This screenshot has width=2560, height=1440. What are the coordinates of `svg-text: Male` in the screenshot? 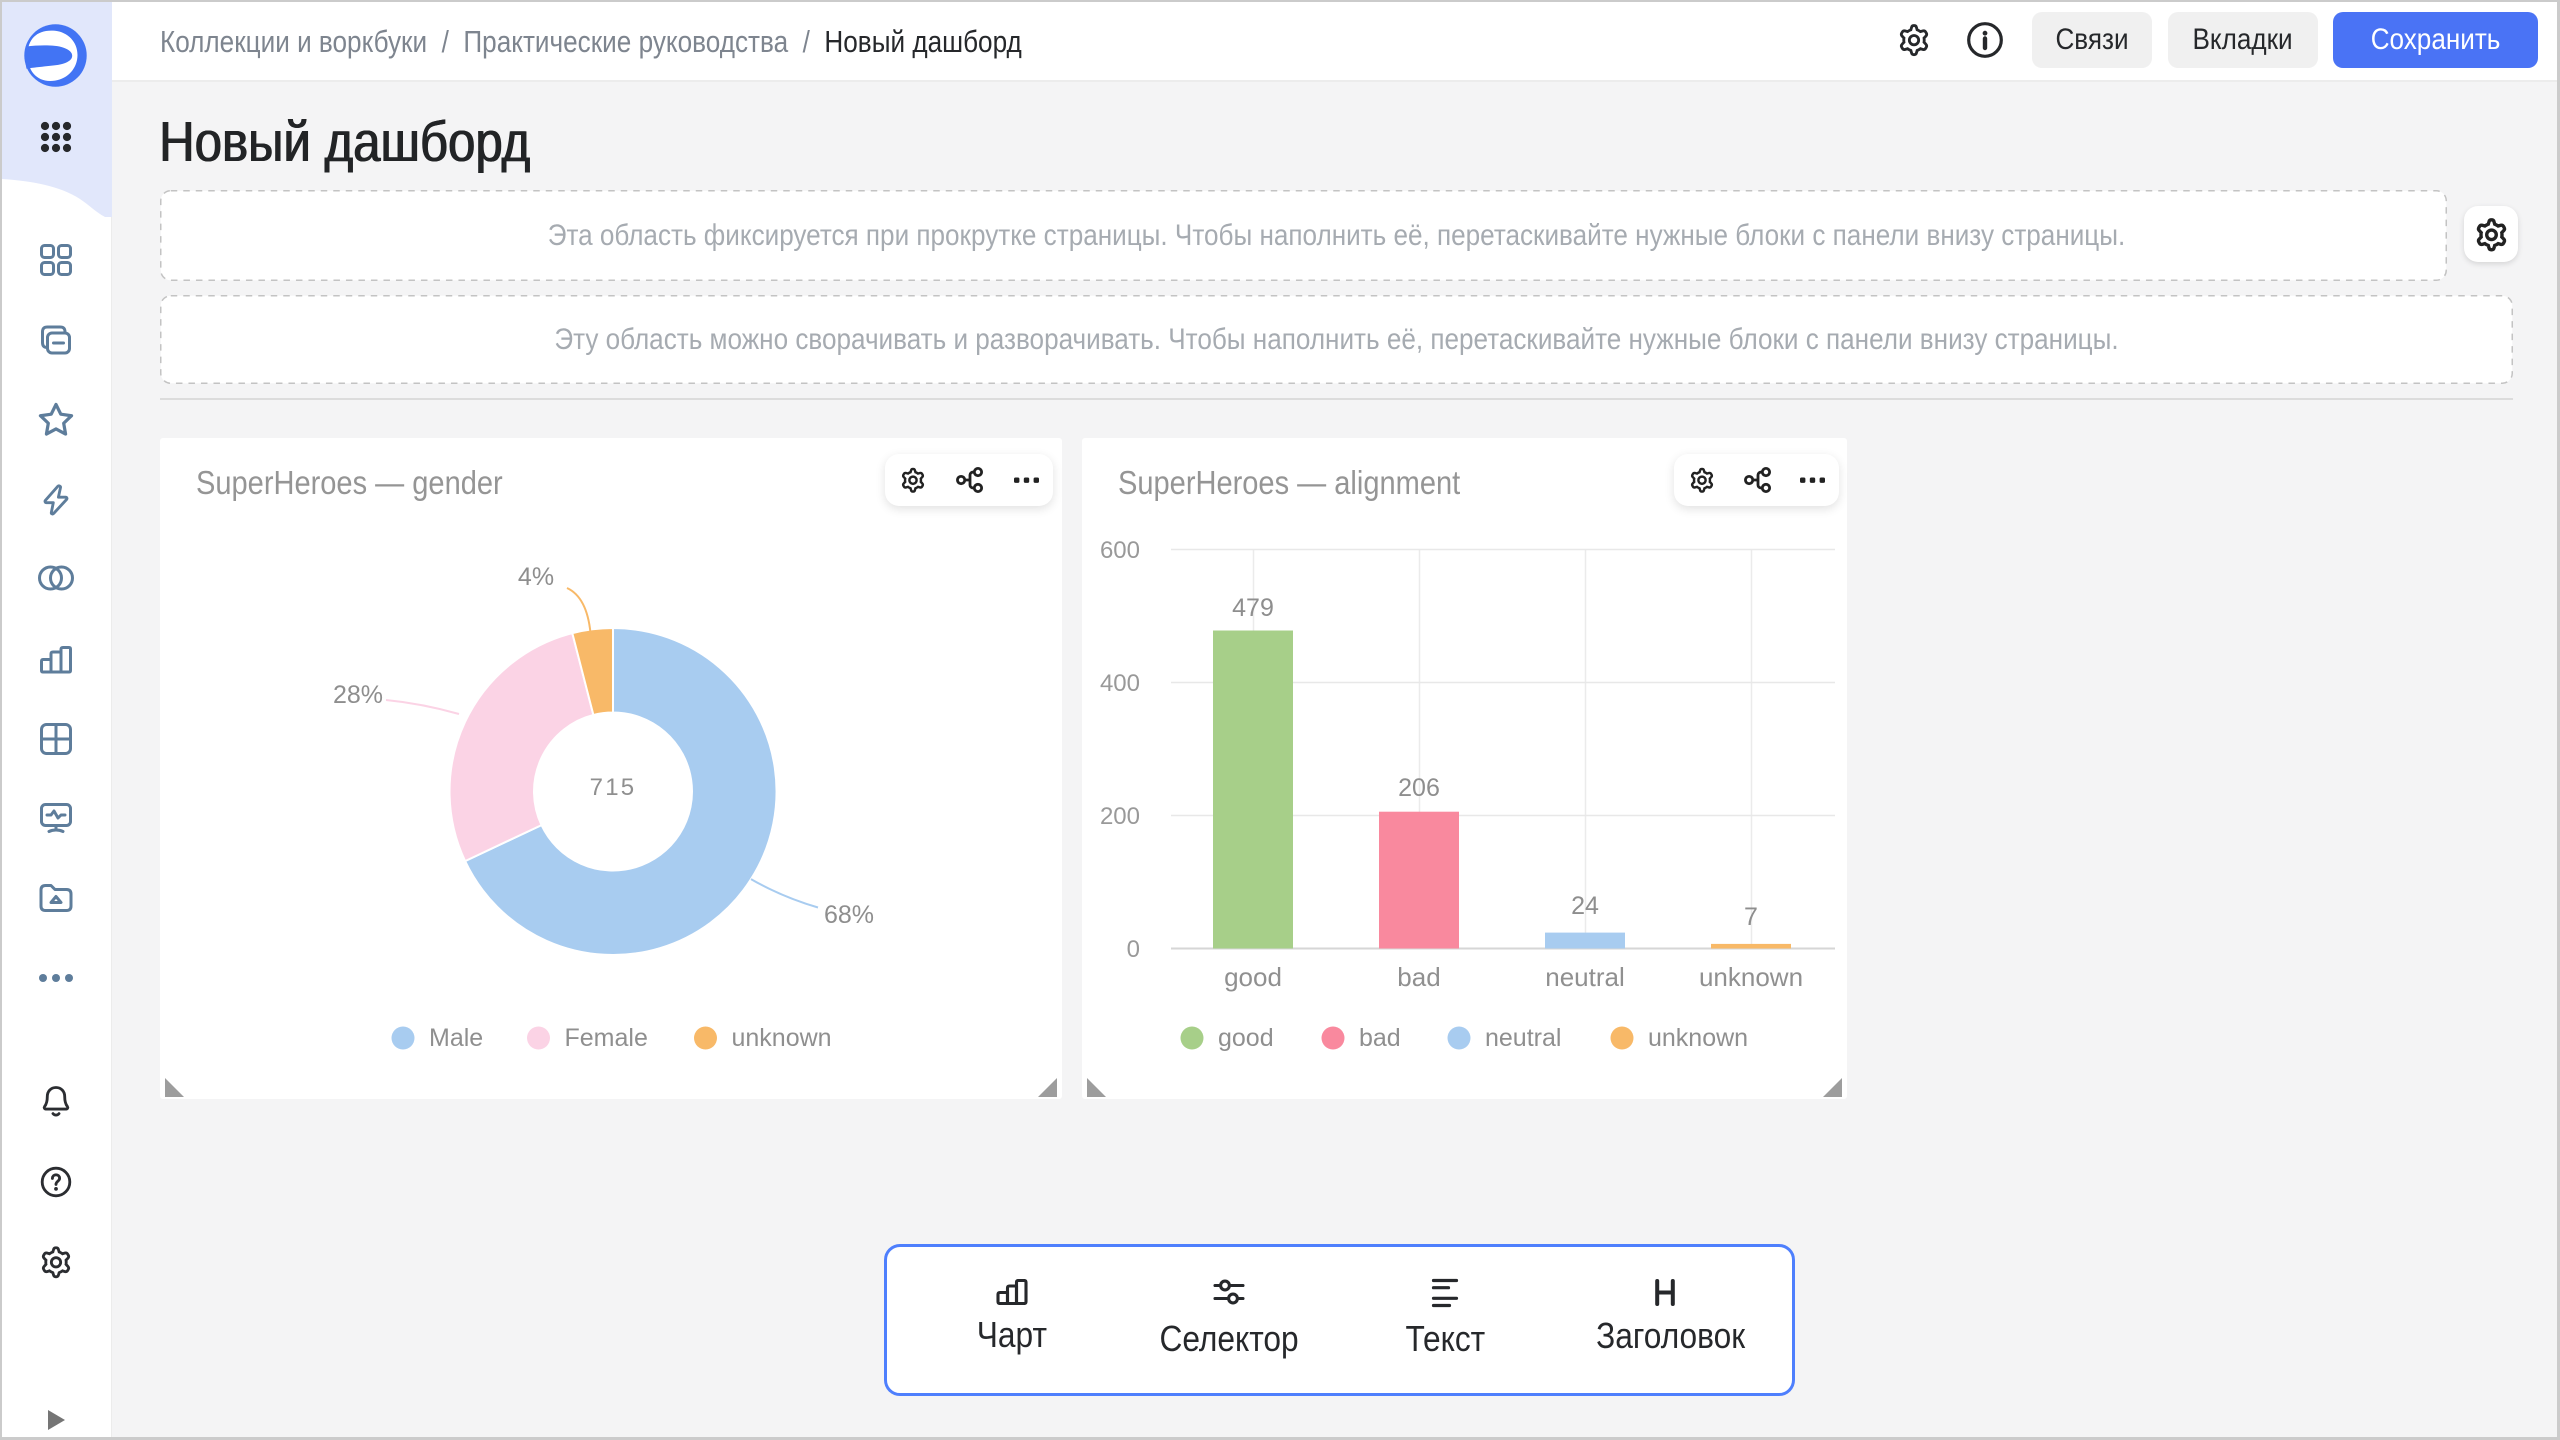 It's located at (456, 1038).